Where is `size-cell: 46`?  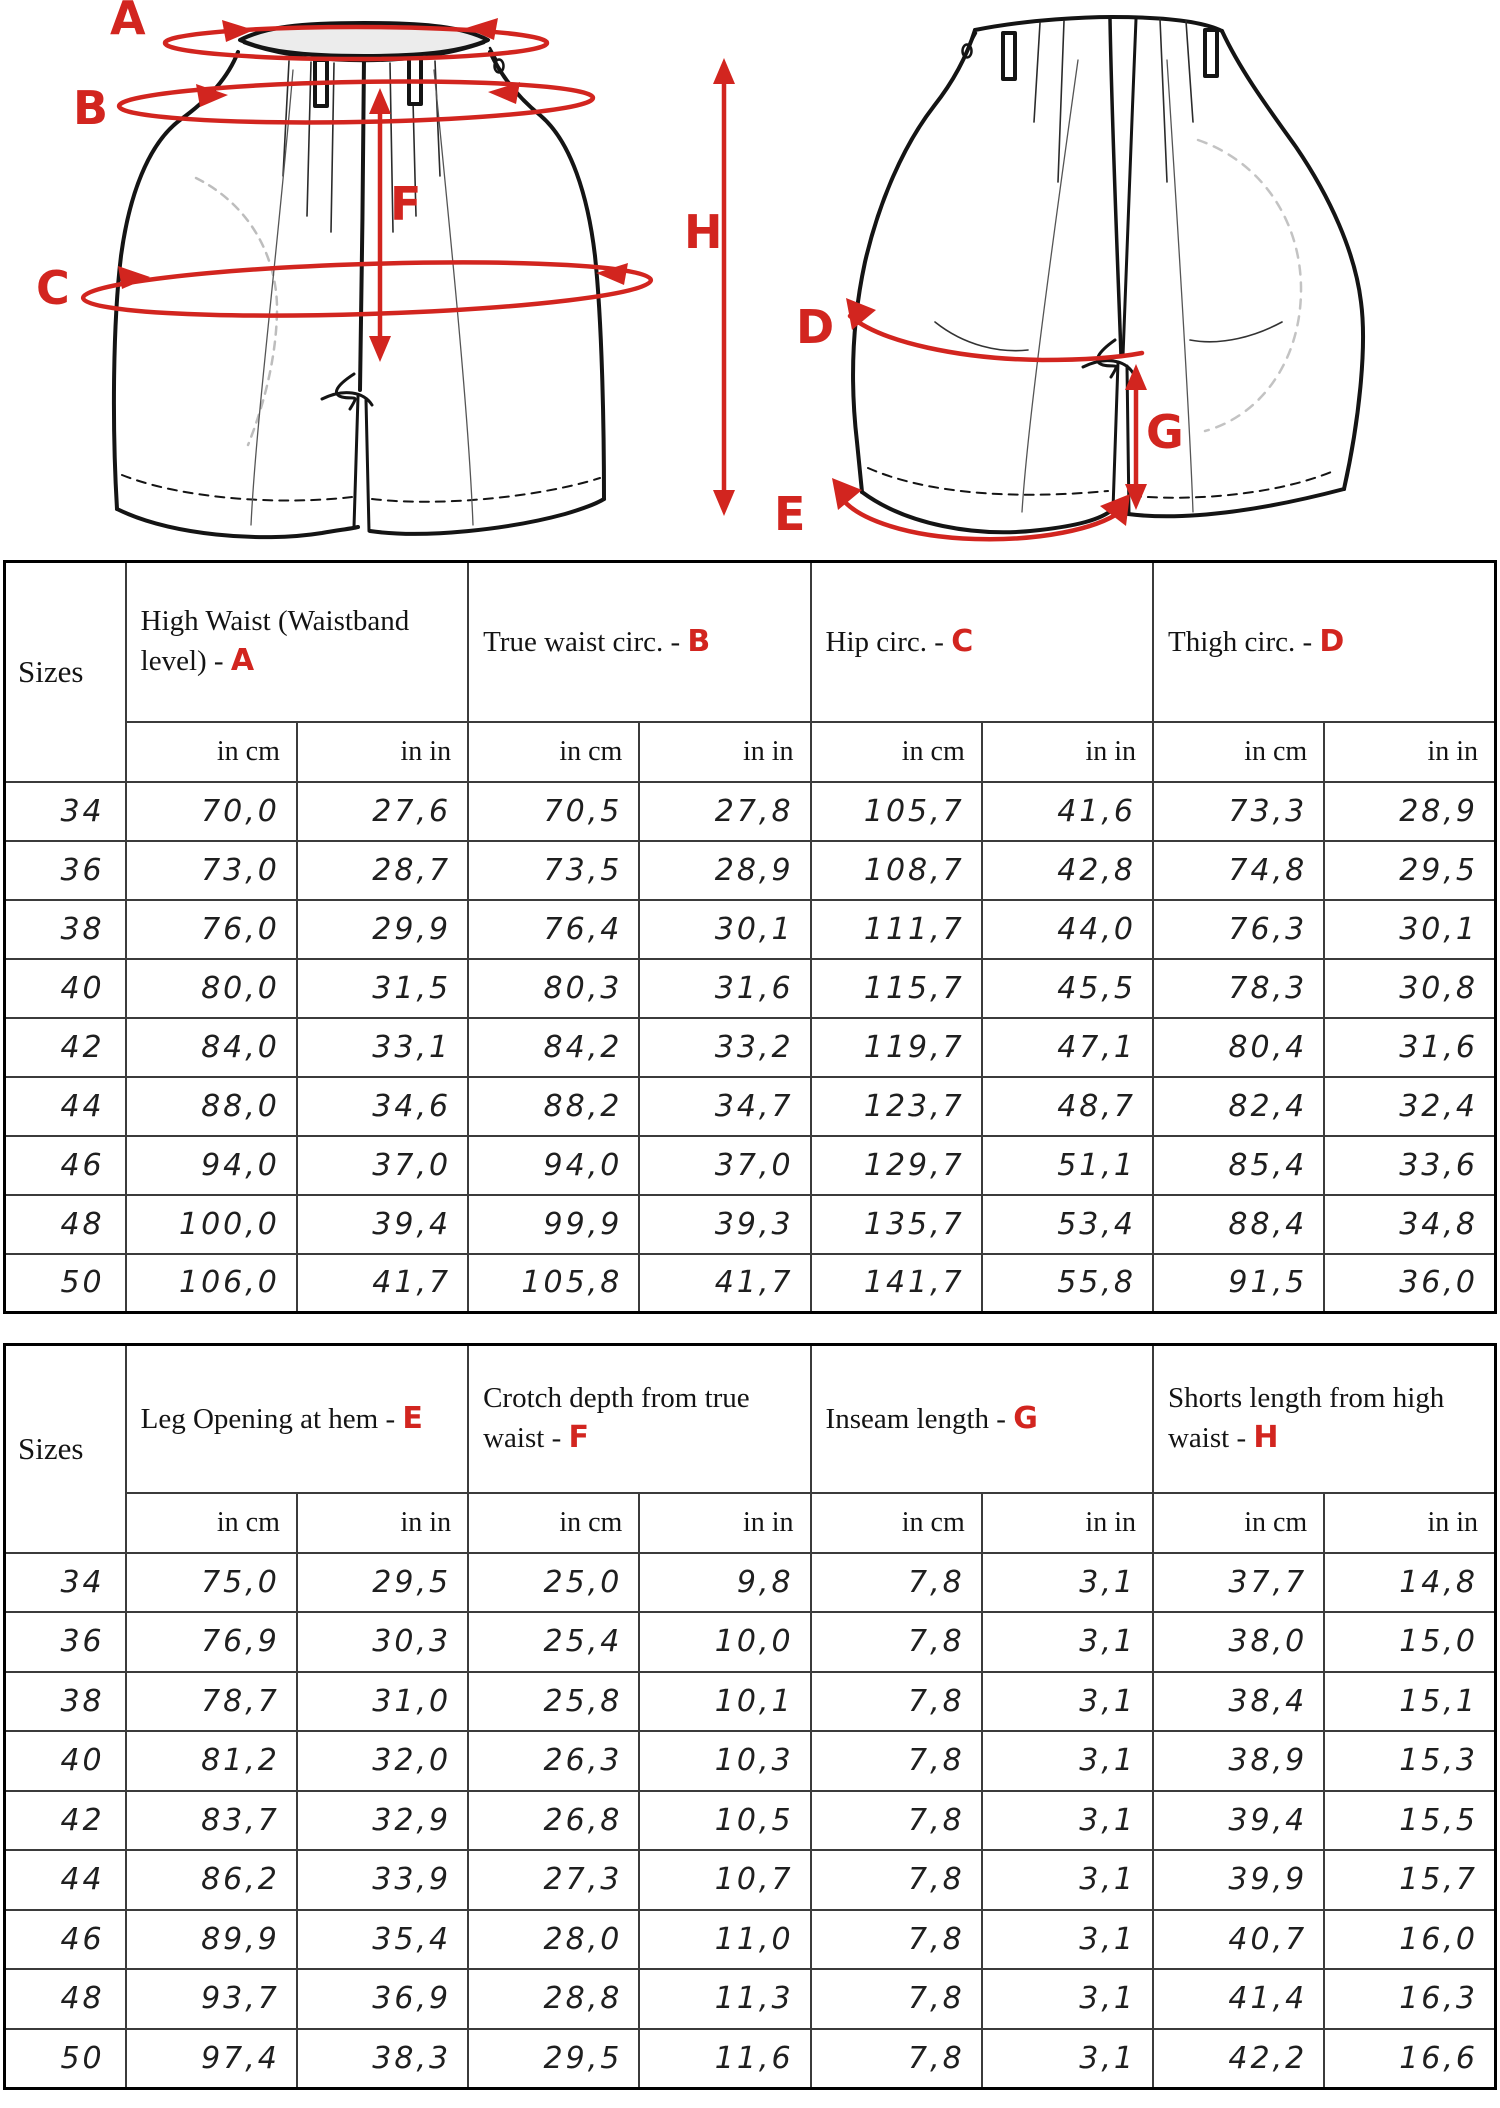
size-cell: 46 is located at coordinates (65, 1165).